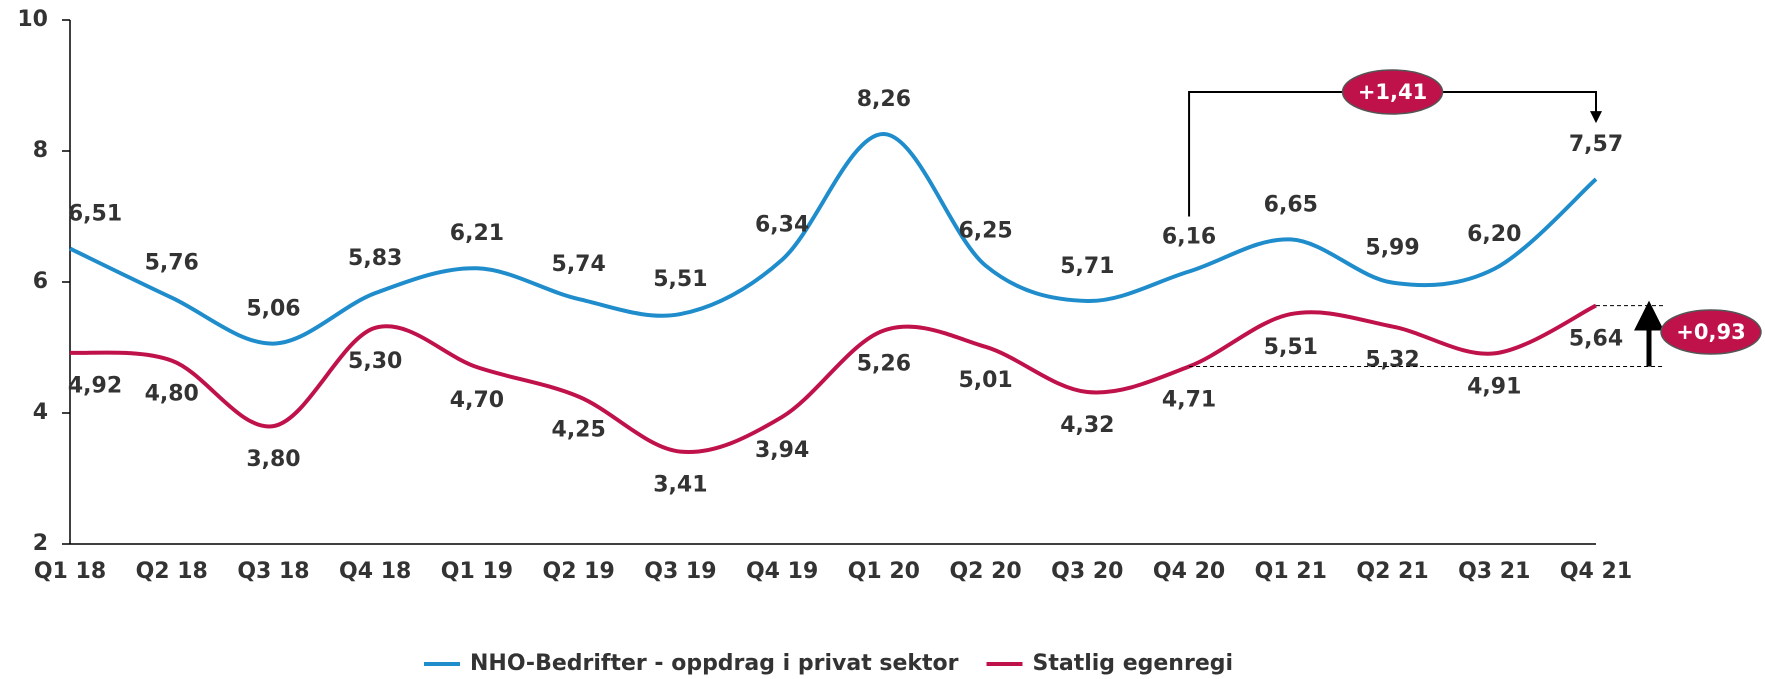  I want to click on data-label: 7,57, so click(1596, 144).